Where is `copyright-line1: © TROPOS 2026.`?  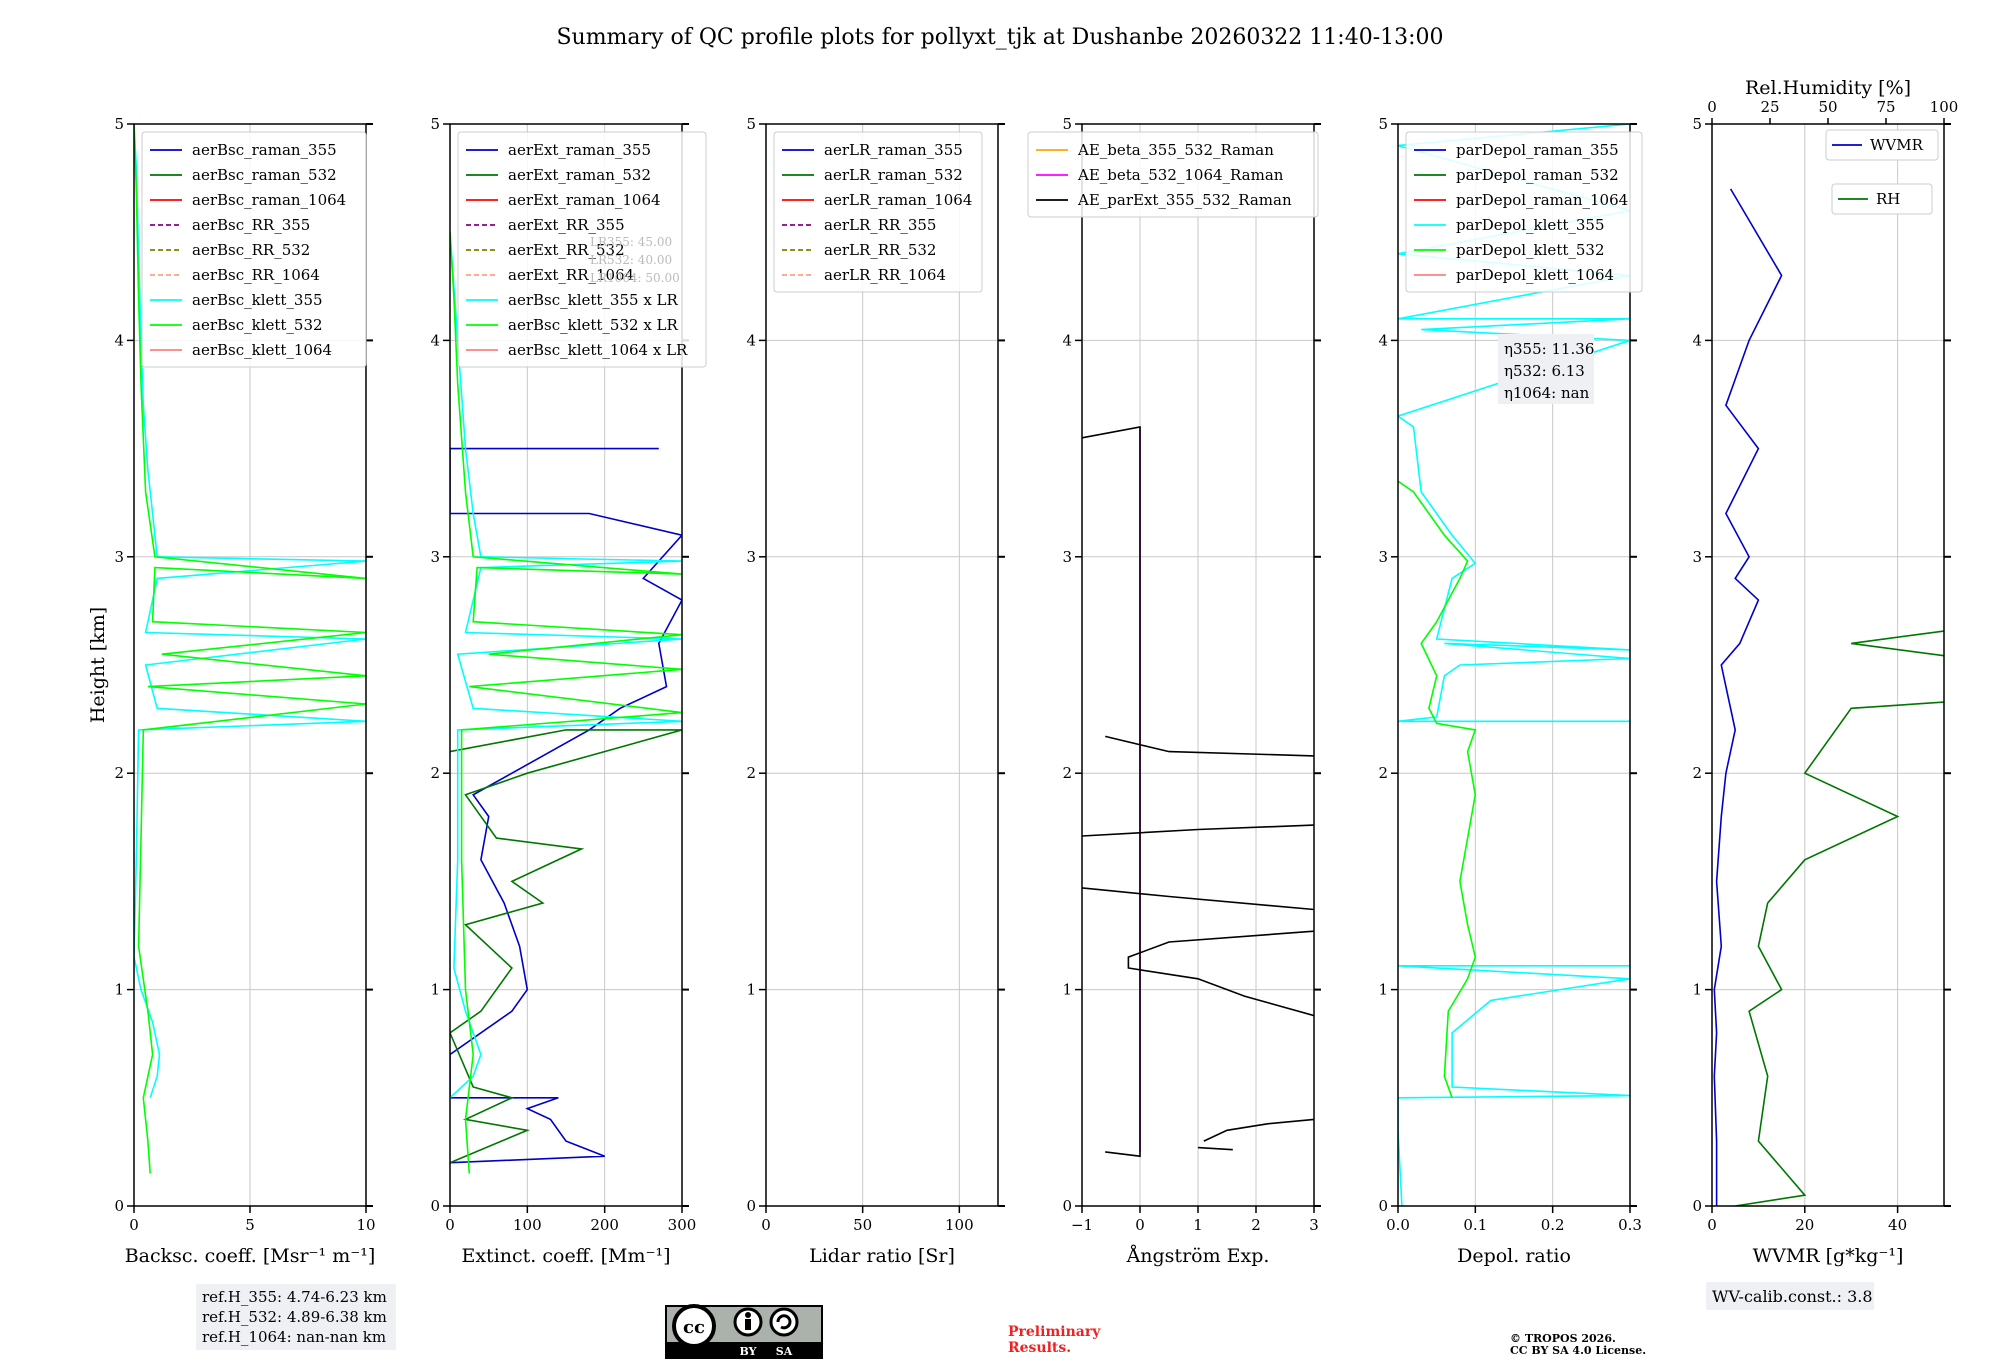 copyright-line1: © TROPOS 2026. is located at coordinates (1563, 1338).